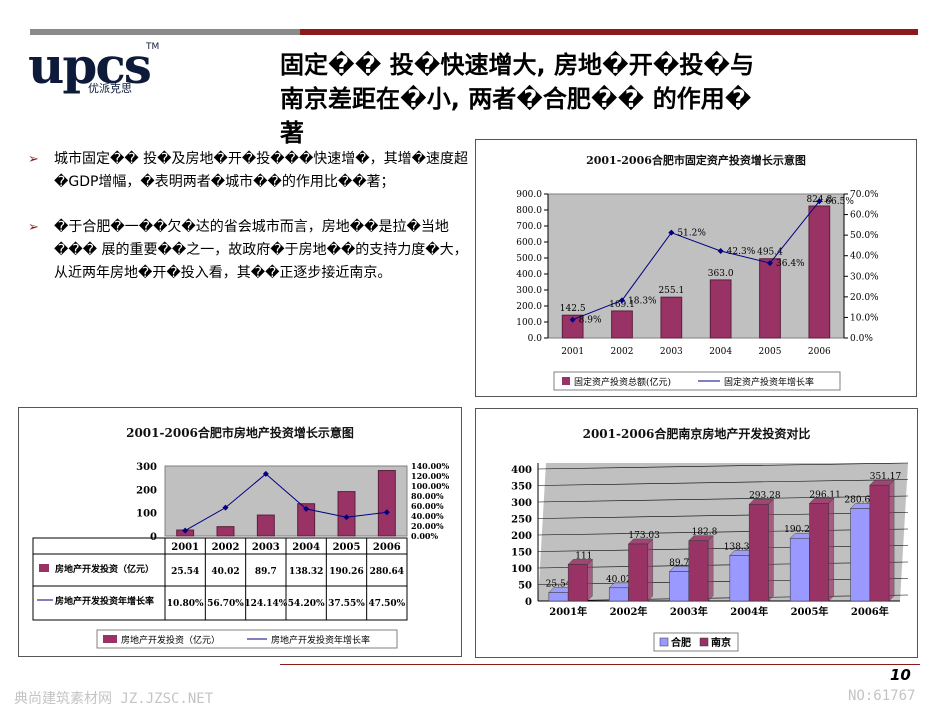 The height and width of the screenshot is (712, 950). Describe the element at coordinates (572, 352) in the screenshot. I see `x-tick-label: 2001` at that location.